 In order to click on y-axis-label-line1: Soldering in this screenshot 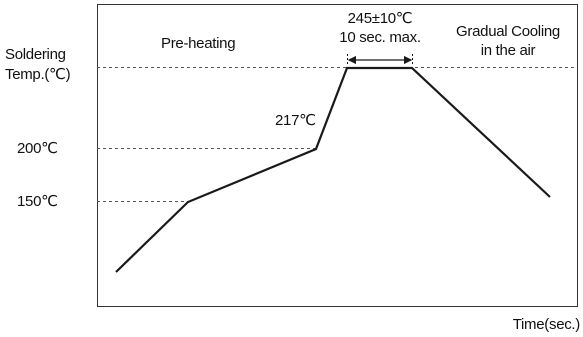, I will do `click(35, 54)`.